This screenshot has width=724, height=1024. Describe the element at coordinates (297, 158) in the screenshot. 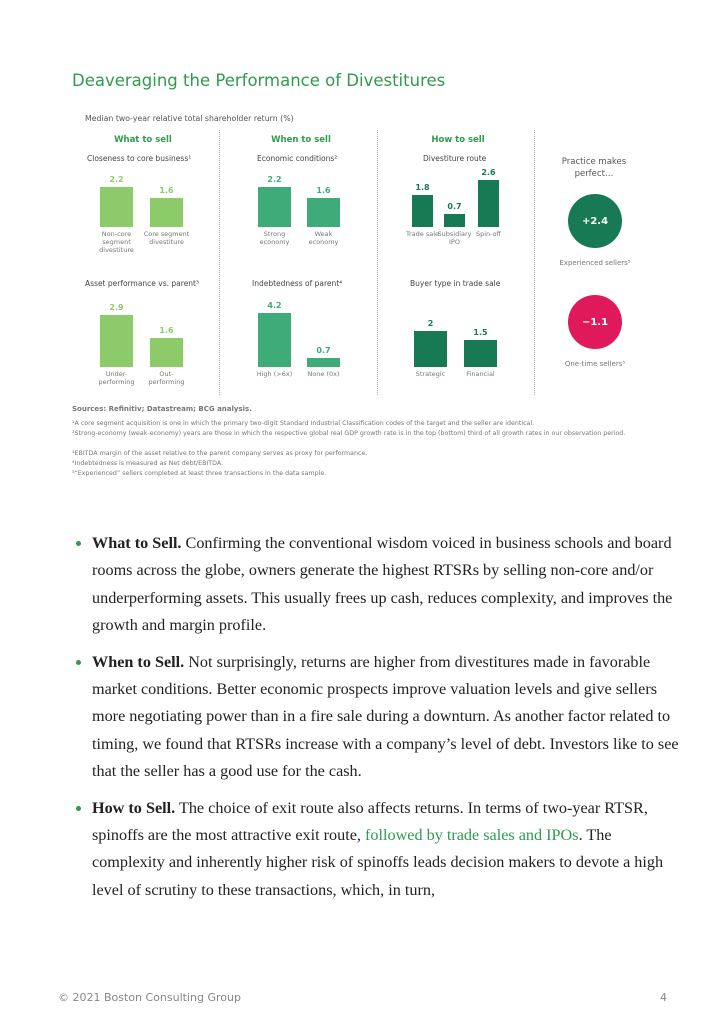

I see `panel-title: Economic conditions²` at that location.